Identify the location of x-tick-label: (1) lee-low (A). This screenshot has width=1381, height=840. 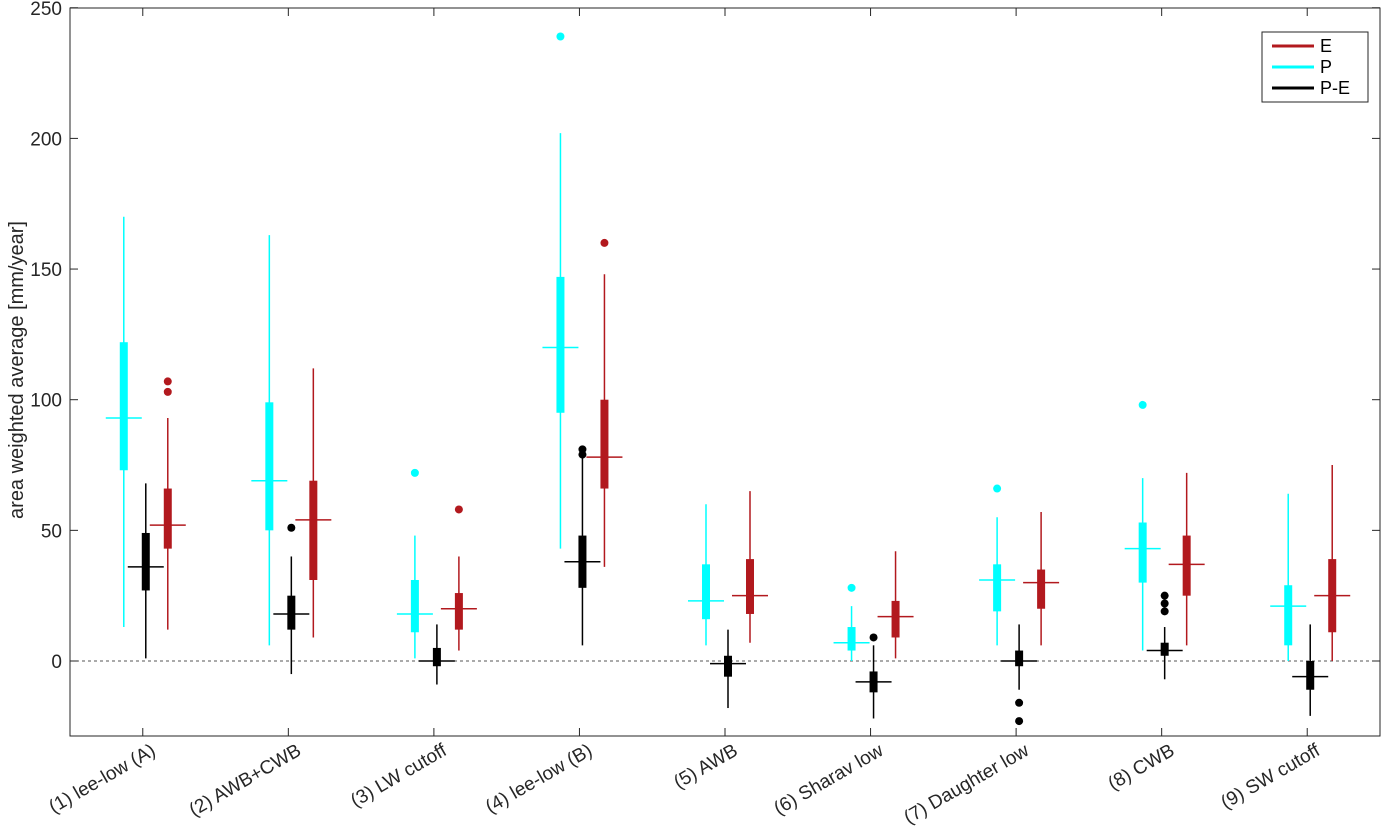
(102, 779).